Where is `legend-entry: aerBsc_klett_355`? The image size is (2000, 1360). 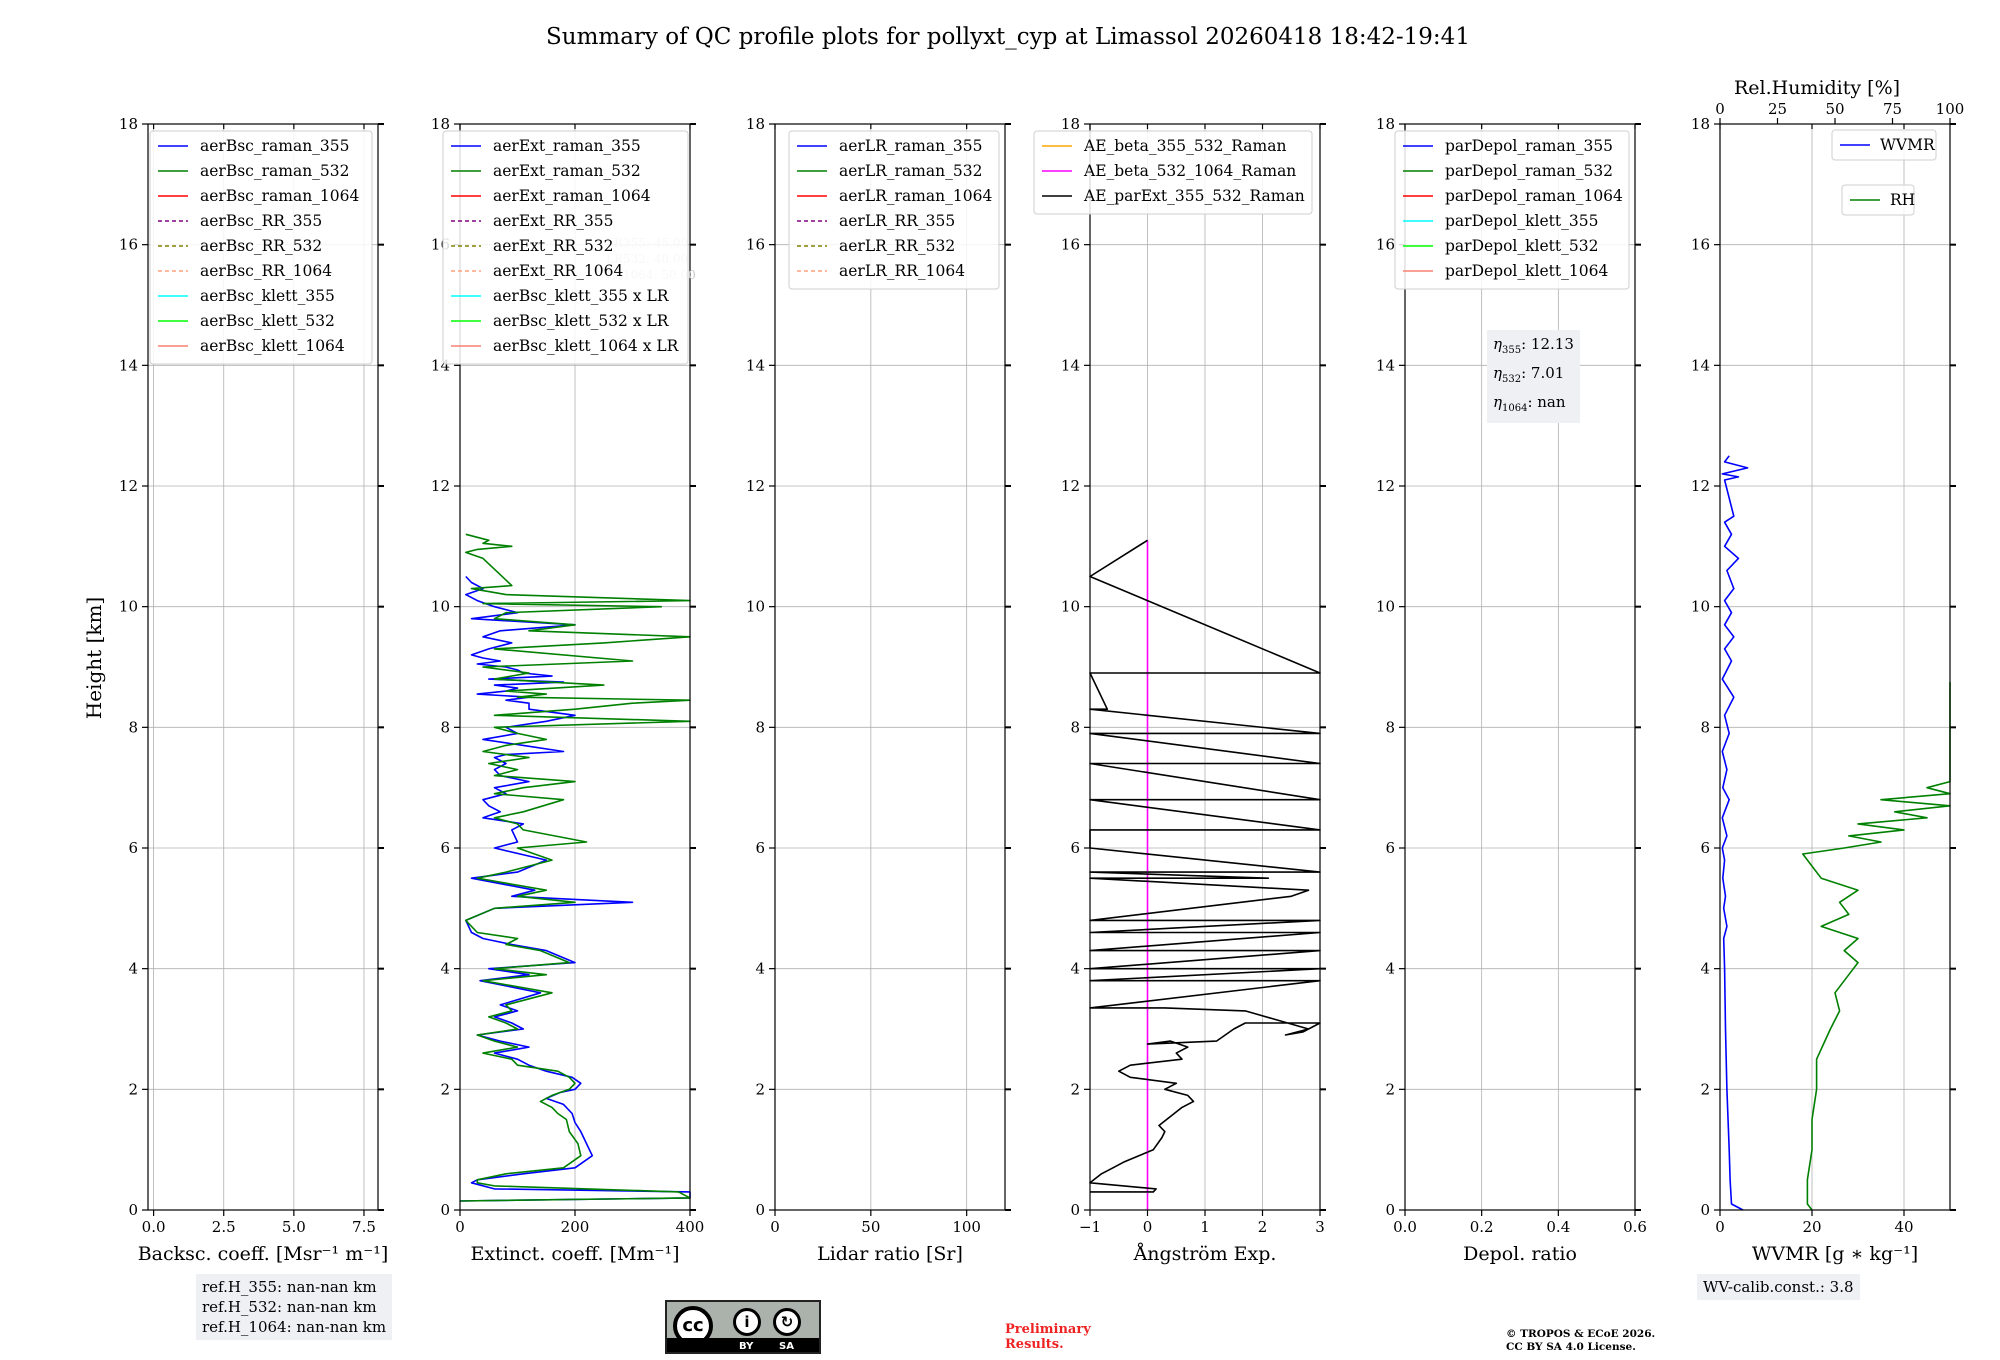
legend-entry: aerBsc_klett_355 is located at coordinates (267, 296).